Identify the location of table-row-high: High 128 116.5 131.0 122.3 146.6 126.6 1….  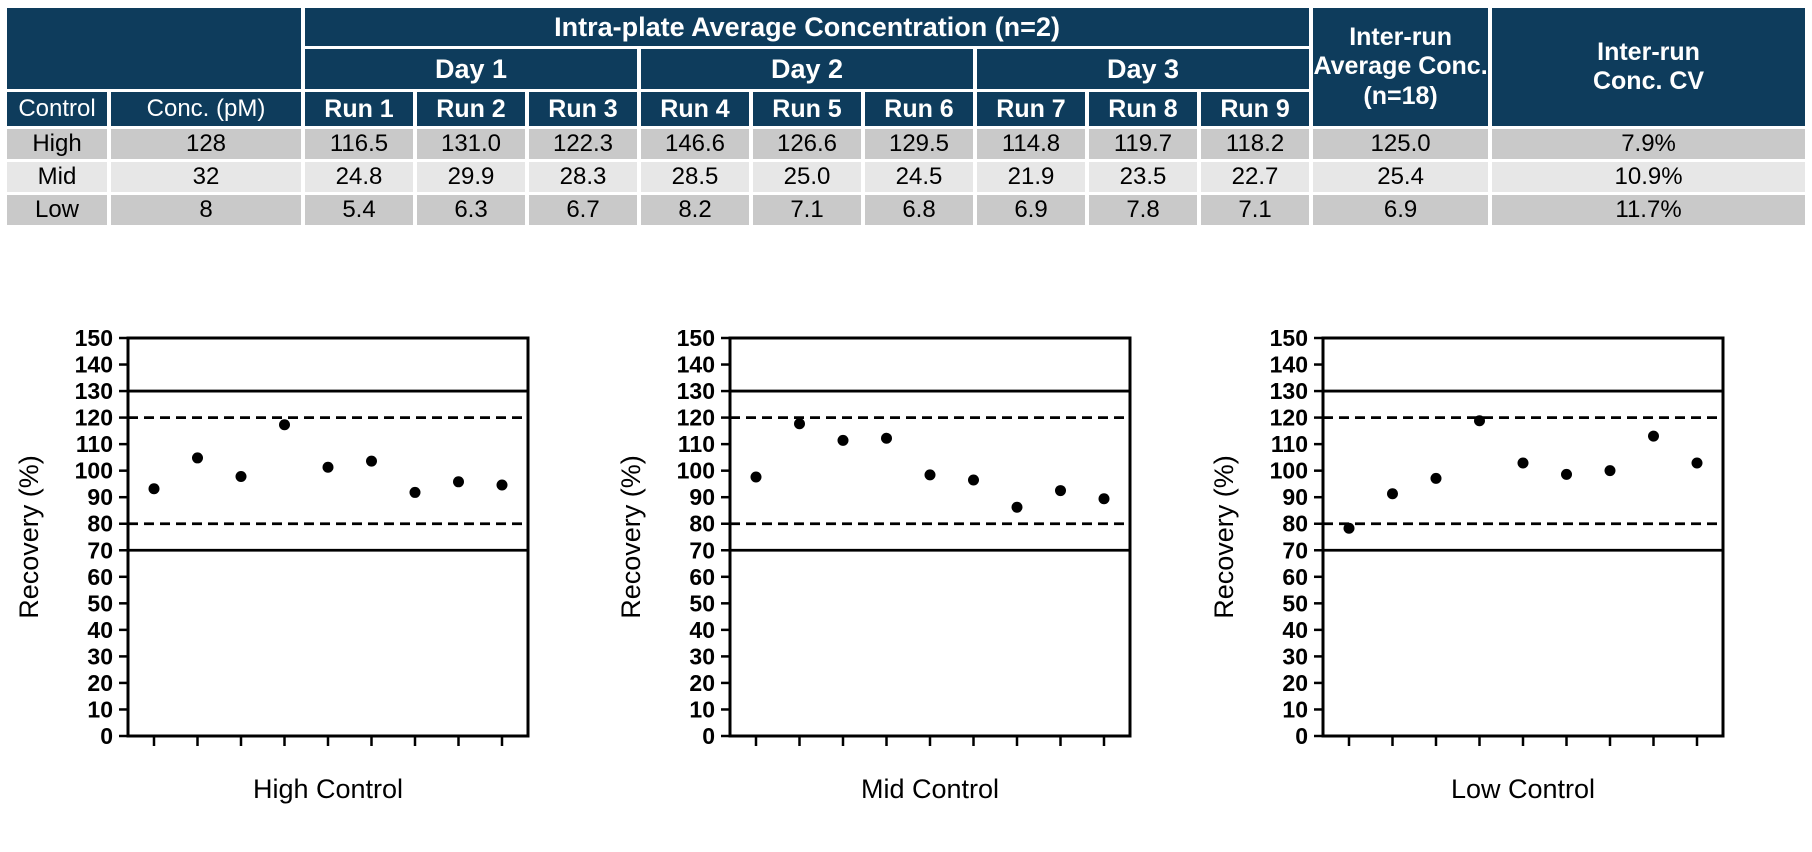
(906, 144).